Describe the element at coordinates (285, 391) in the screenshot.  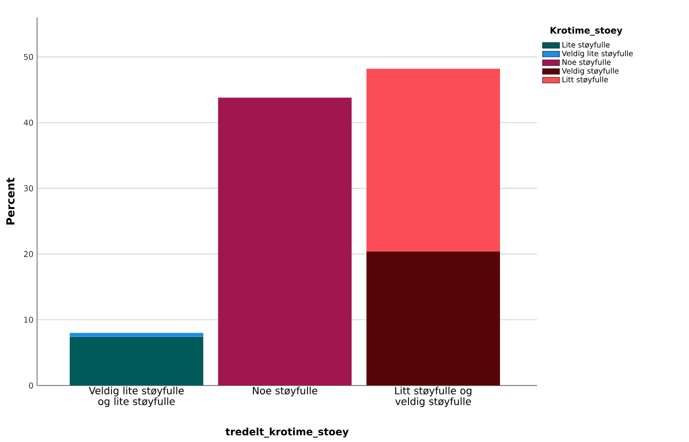
I see `x-tick-label: Noe støyfulle` at that location.